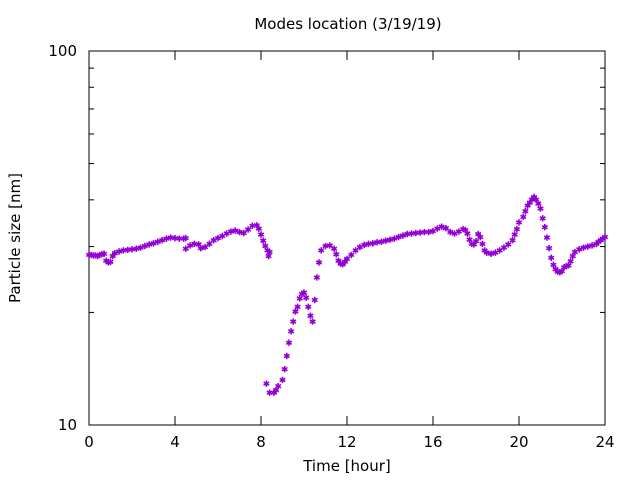 The width and height of the screenshot is (640, 480). What do you see at coordinates (15, 238) in the screenshot?
I see `y-axis-label: Particle size [nm]` at bounding box center [15, 238].